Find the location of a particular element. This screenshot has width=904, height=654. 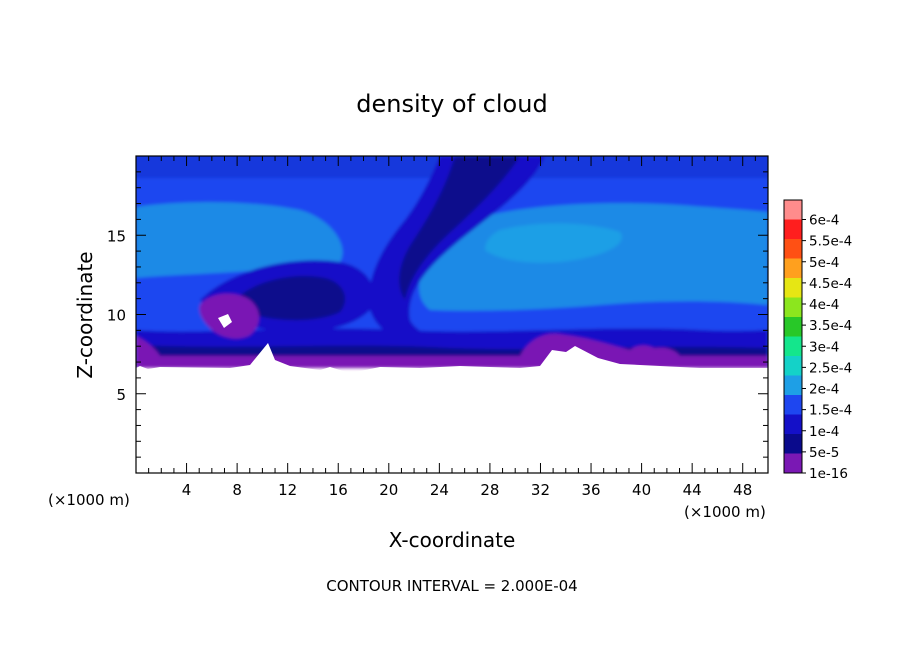

clear-hole is located at coordinates (225, 321).